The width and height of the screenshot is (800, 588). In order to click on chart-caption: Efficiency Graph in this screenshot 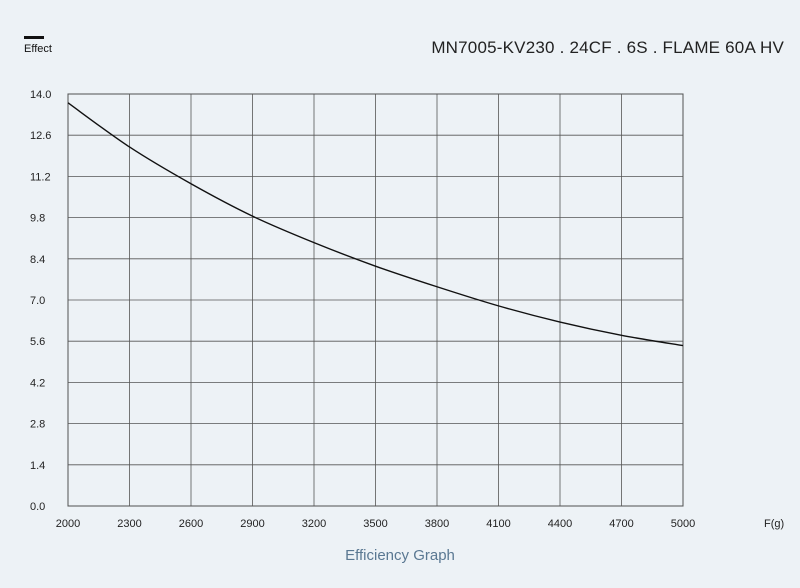, I will do `click(400, 555)`.